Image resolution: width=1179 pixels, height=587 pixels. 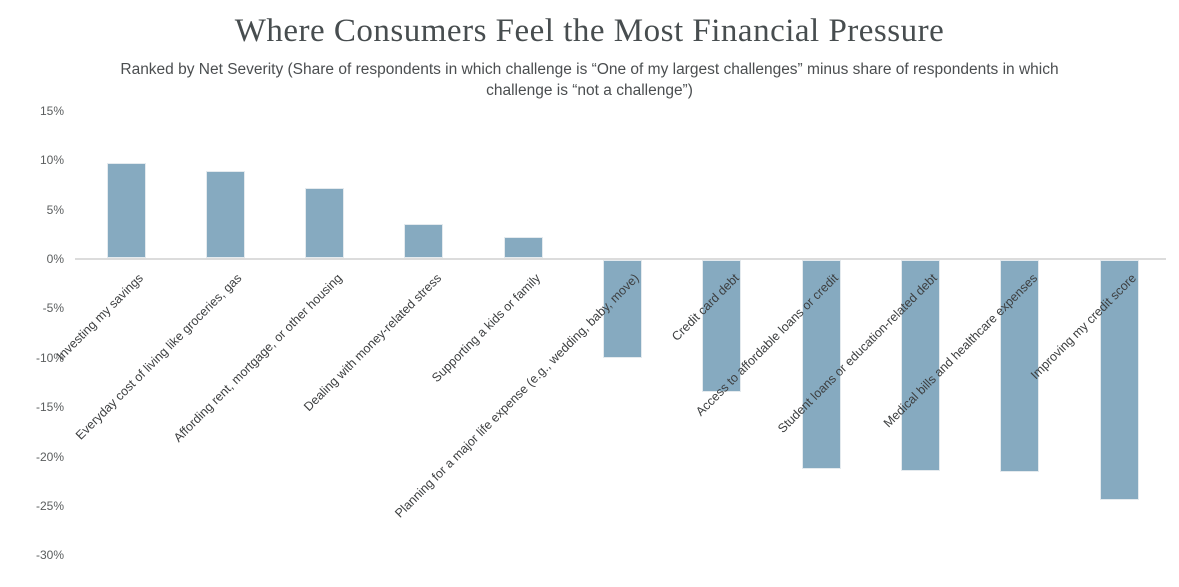 What do you see at coordinates (55, 210) in the screenshot?
I see `y-axis-tick-label: 5%` at bounding box center [55, 210].